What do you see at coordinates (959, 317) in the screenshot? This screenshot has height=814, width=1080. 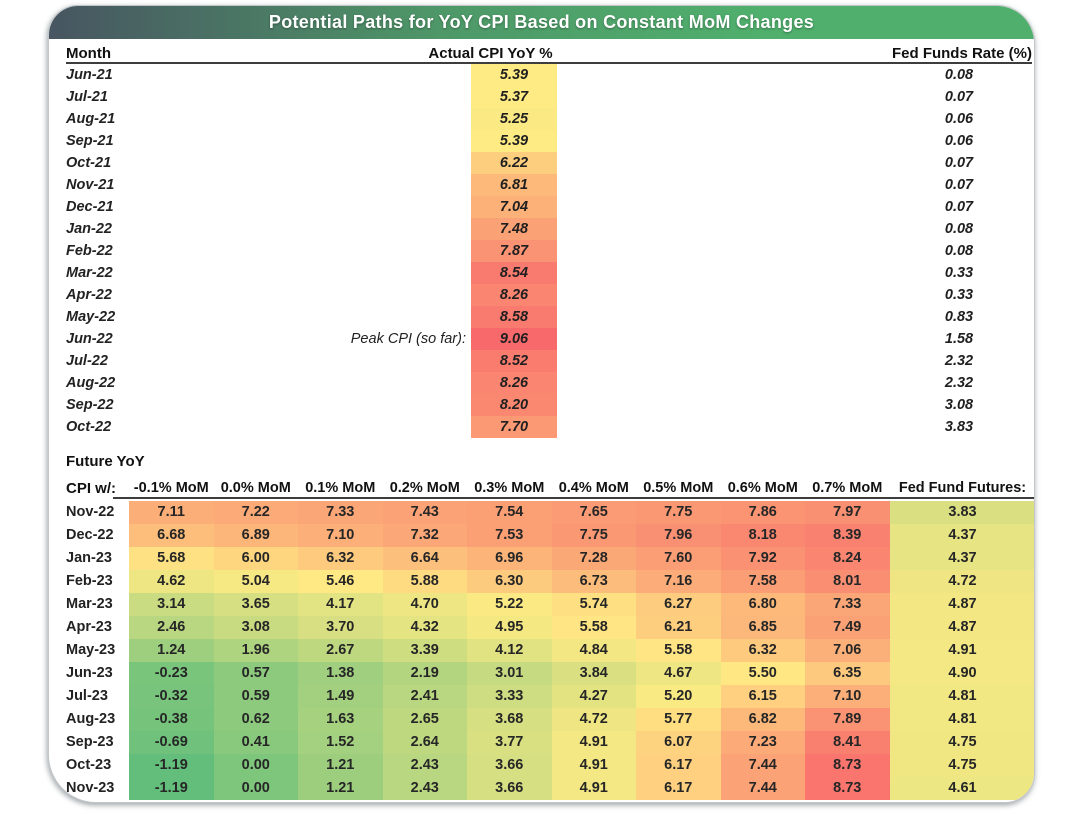 I see `fed-funds-cell: 0.83` at bounding box center [959, 317].